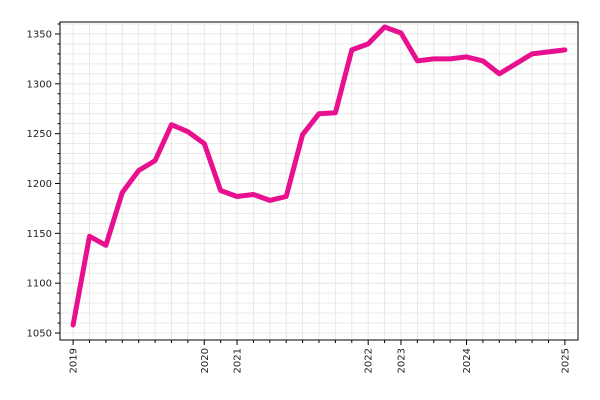 This screenshot has width=600, height=400. Describe the element at coordinates (467, 360) in the screenshot. I see `x-tick-label: 2024` at that location.